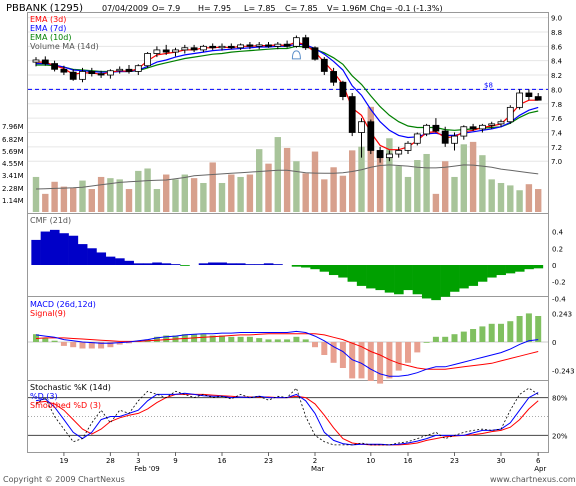  I want to click on month-label: Mar, so click(317, 469).